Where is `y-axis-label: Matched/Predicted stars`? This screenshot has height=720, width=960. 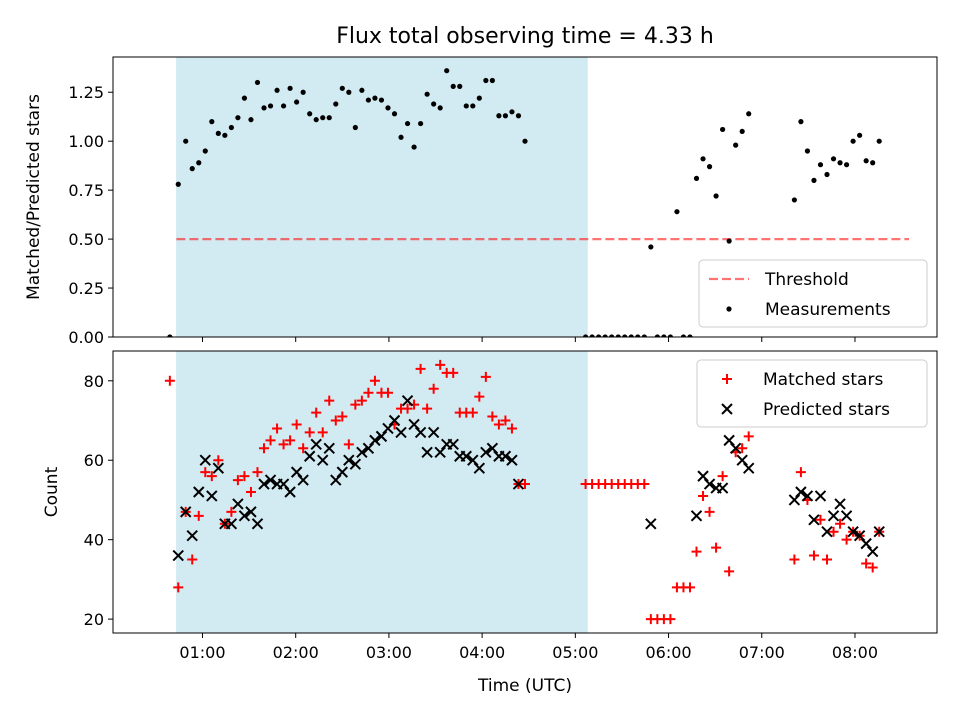 y-axis-label: Matched/Predicted stars is located at coordinates (34, 197).